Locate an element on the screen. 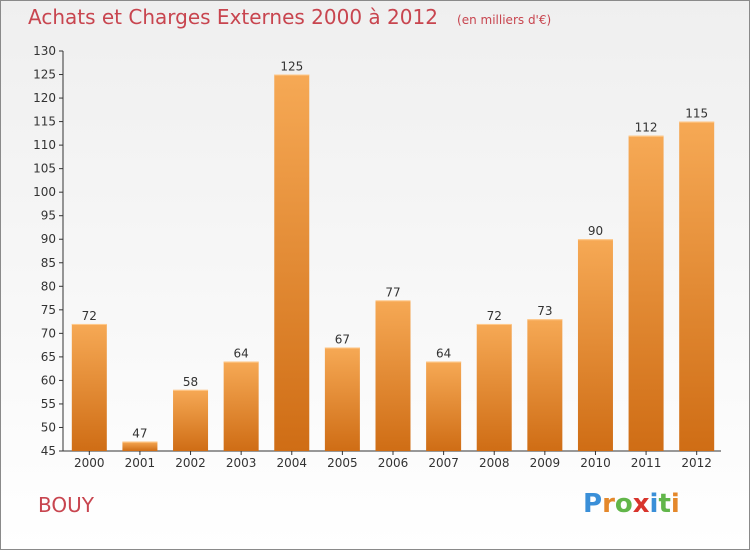 This screenshot has height=550, width=750. x-tick-label-2009: 2009 is located at coordinates (545, 463).